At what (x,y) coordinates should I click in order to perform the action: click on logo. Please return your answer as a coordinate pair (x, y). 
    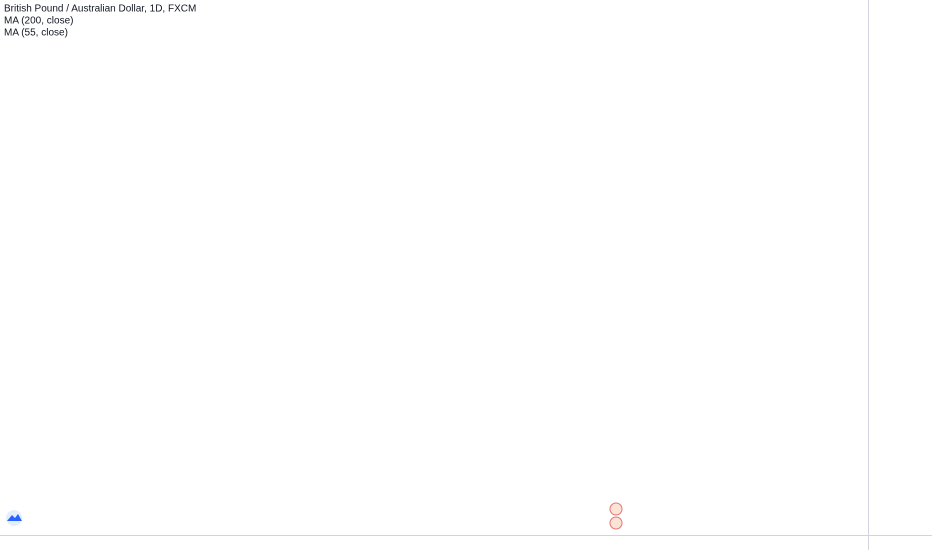
    Looking at the image, I should click on (14, 518).